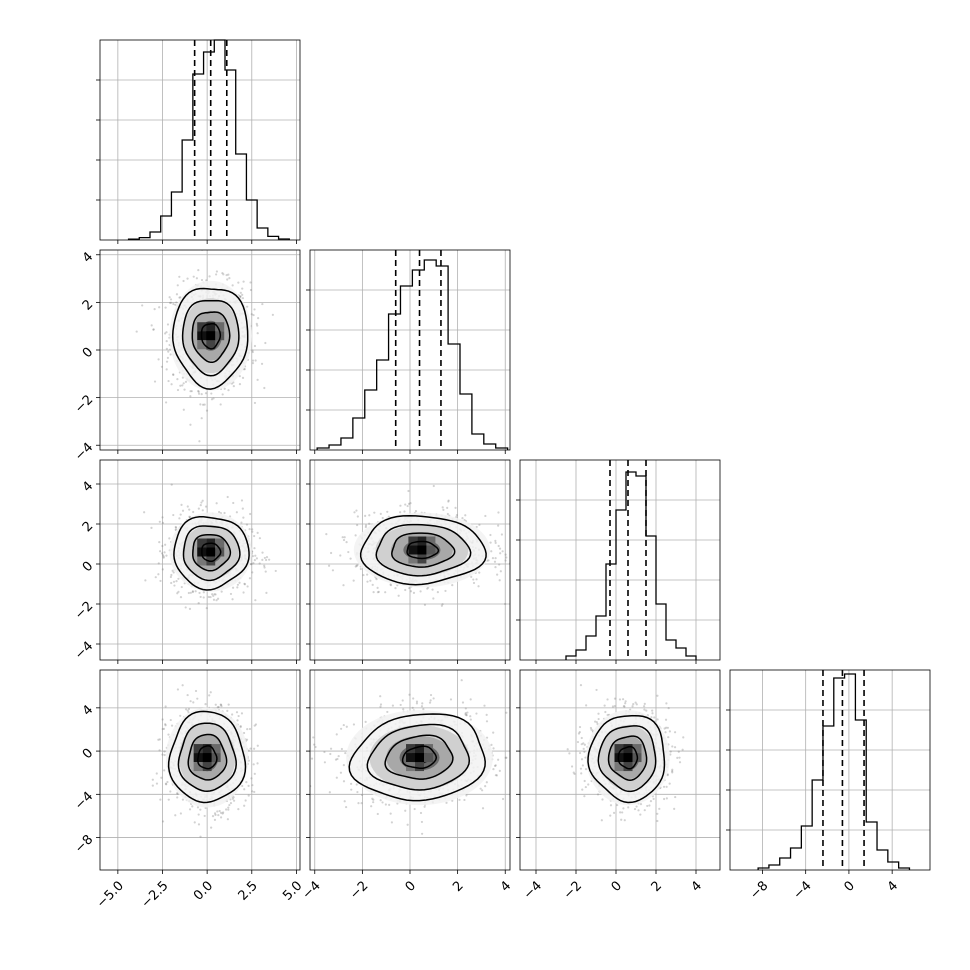 This screenshot has width=970, height=970. Describe the element at coordinates (410, 350) in the screenshot. I see `panel-frame` at that location.